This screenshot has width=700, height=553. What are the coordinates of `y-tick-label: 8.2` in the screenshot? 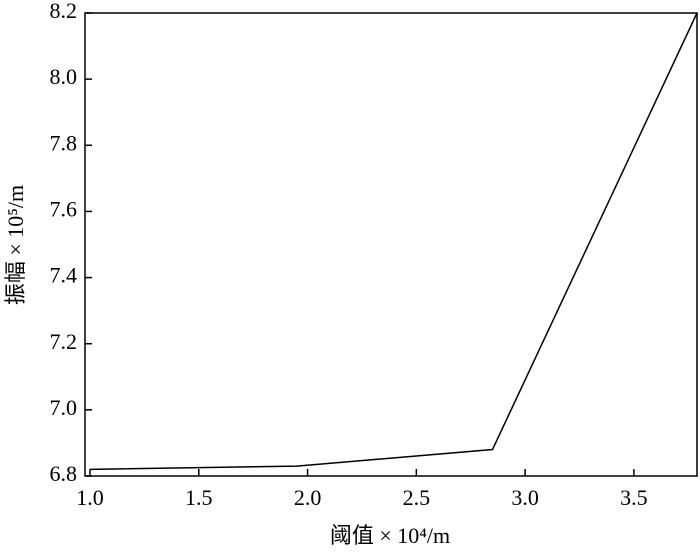 It's located at (64, 11).